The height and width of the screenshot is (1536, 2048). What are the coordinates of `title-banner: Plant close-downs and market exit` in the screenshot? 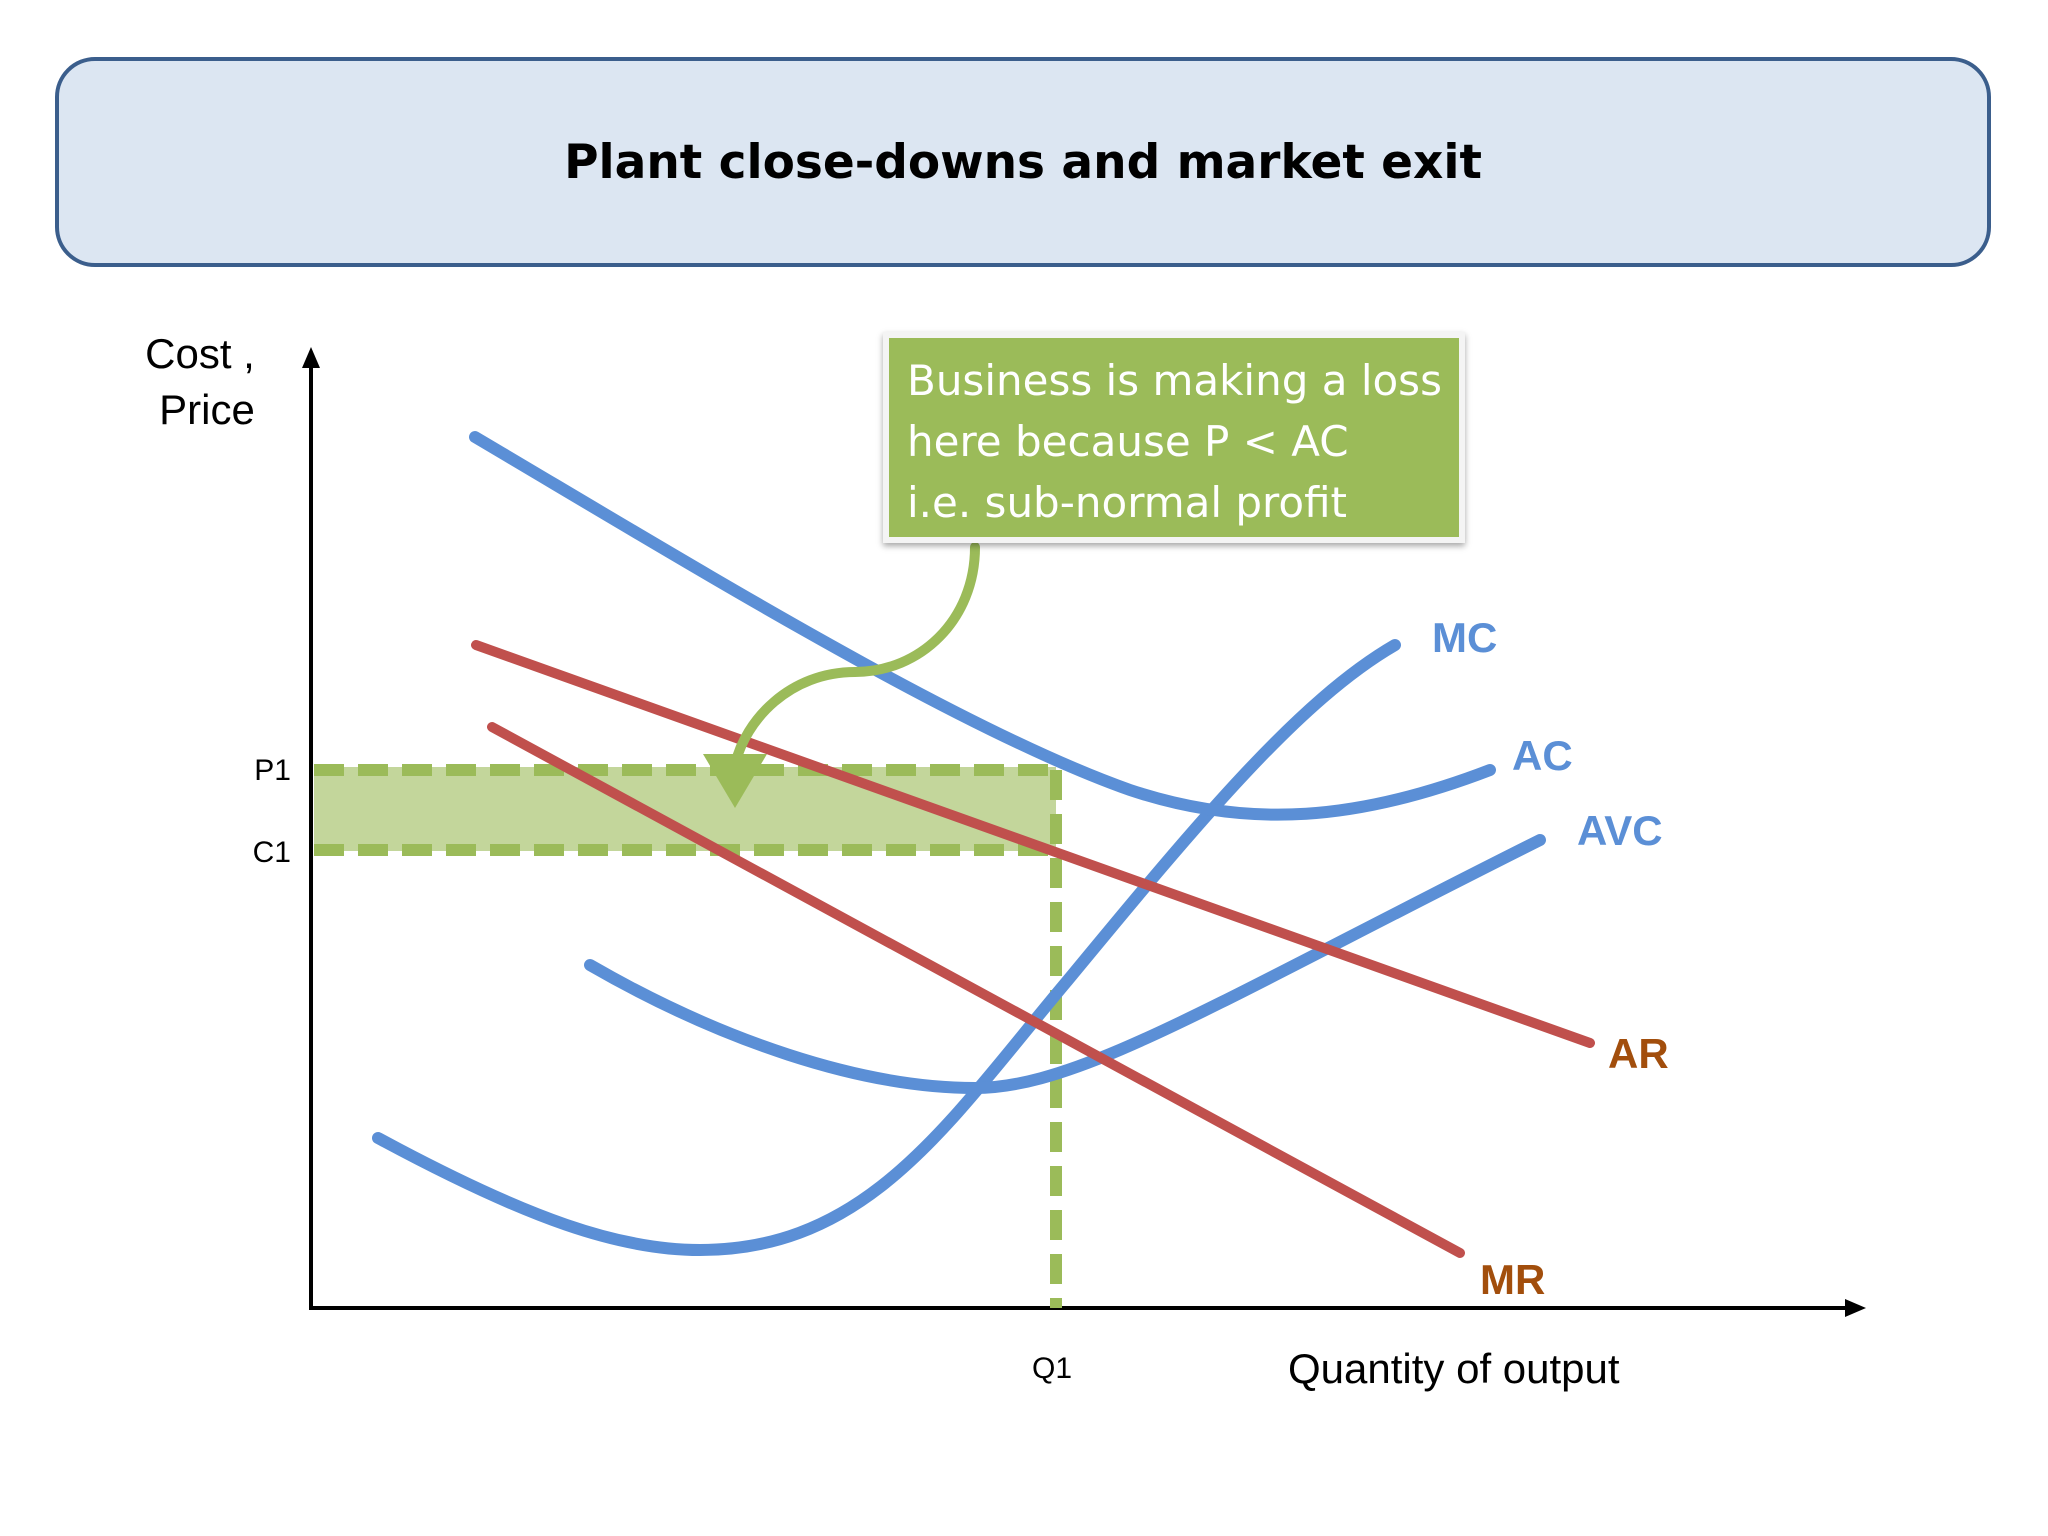 It's located at (1023, 162).